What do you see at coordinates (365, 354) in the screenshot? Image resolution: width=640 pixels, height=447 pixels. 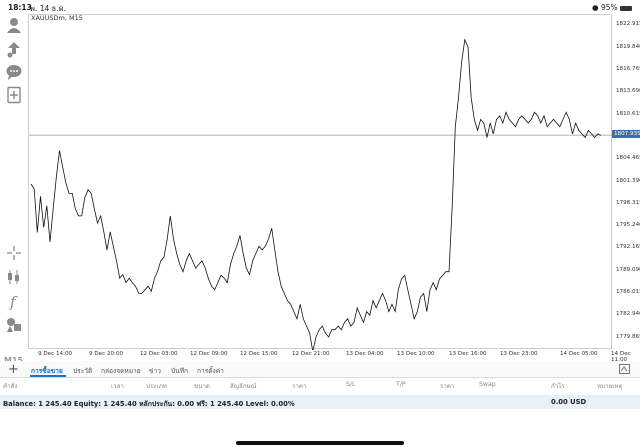 I see `x-tick-label: 13 Dec 04:00` at bounding box center [365, 354].